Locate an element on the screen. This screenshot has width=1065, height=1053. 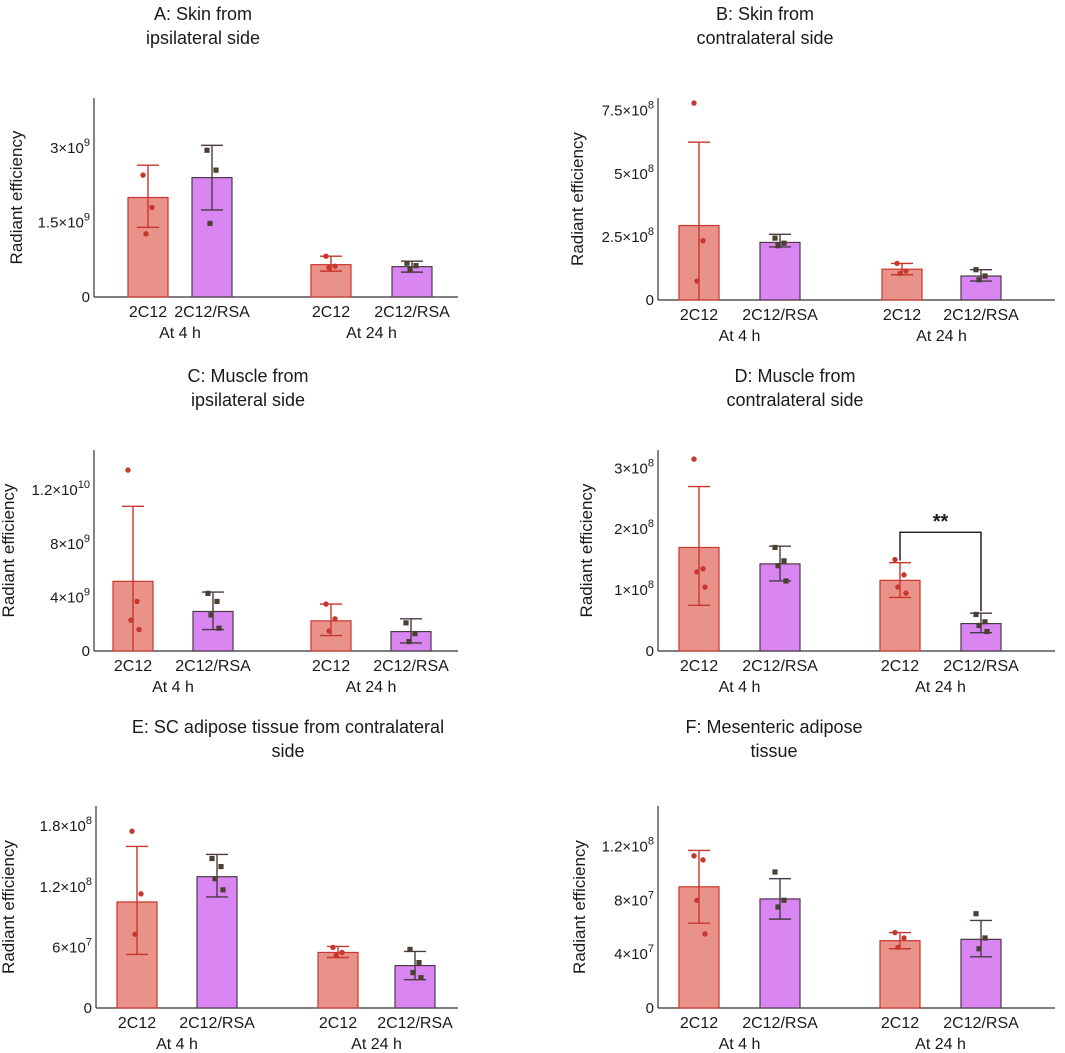
title-line: side is located at coordinates (287, 751).